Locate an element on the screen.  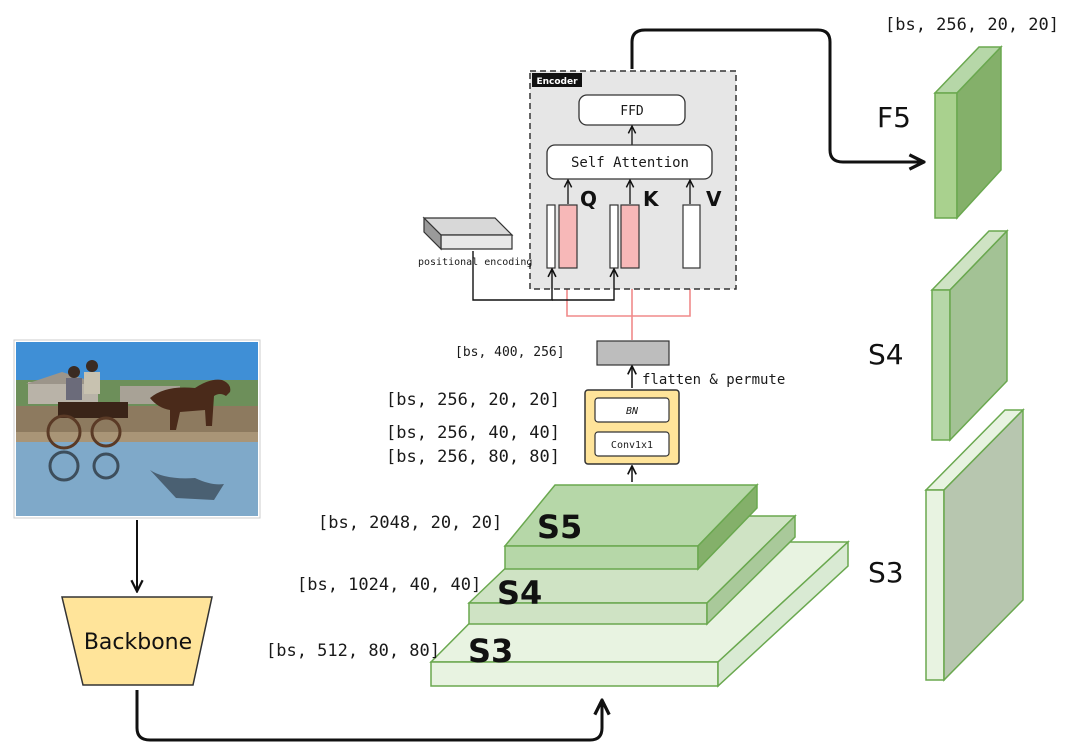
v-bar is located at coordinates (691, 236).